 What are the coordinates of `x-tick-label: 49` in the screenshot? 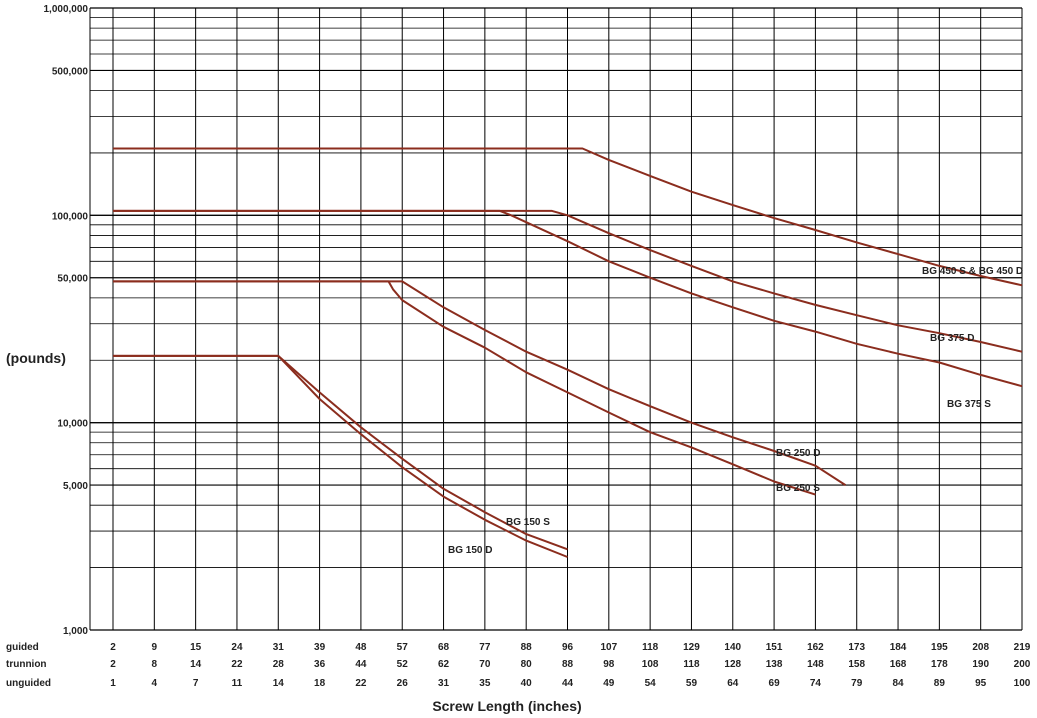 It's located at (609, 683).